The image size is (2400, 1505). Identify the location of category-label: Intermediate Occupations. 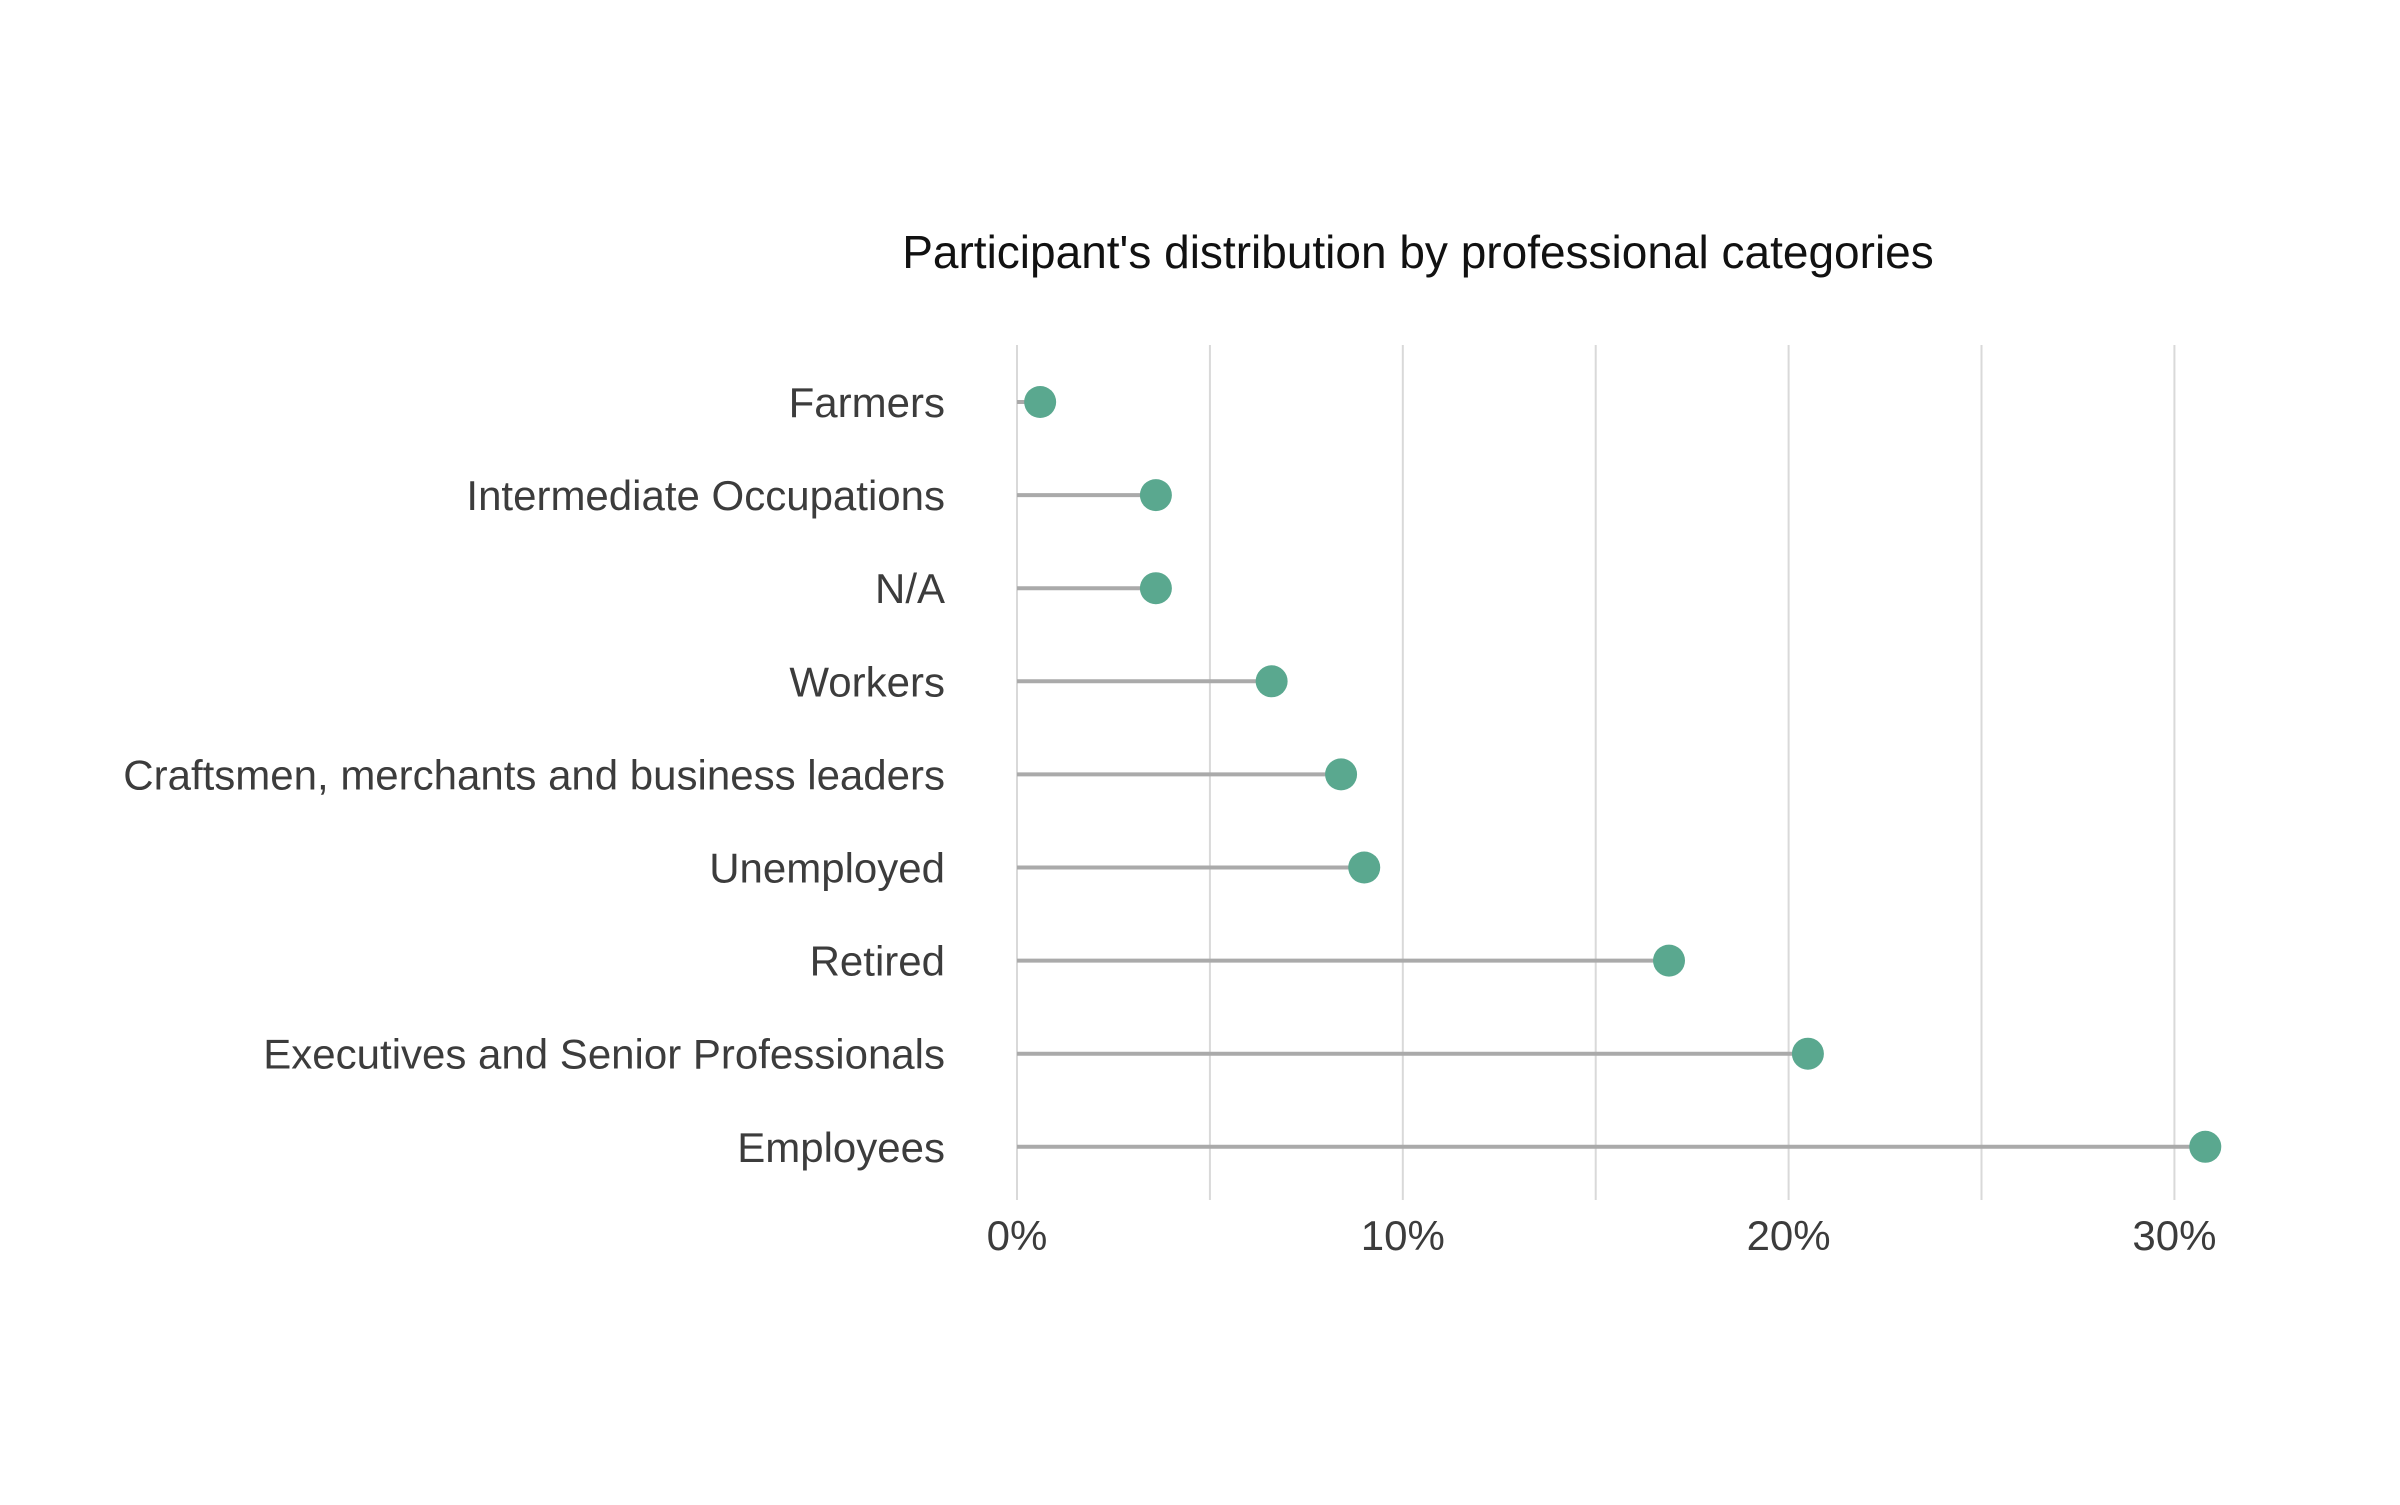
(705, 495).